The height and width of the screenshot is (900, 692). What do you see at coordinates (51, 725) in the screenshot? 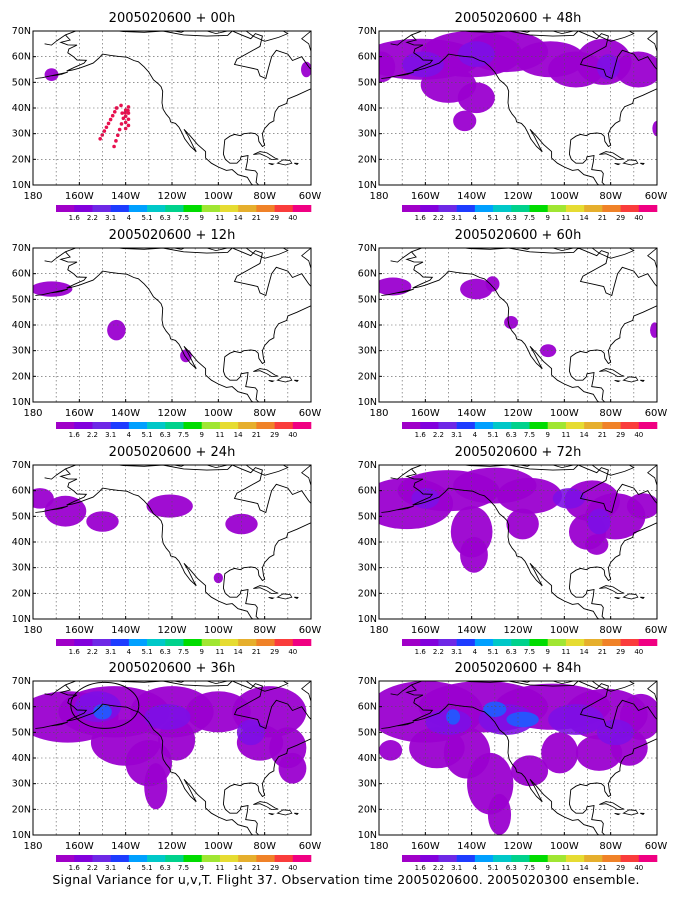
I see `aleutian-islands` at bounding box center [51, 725].